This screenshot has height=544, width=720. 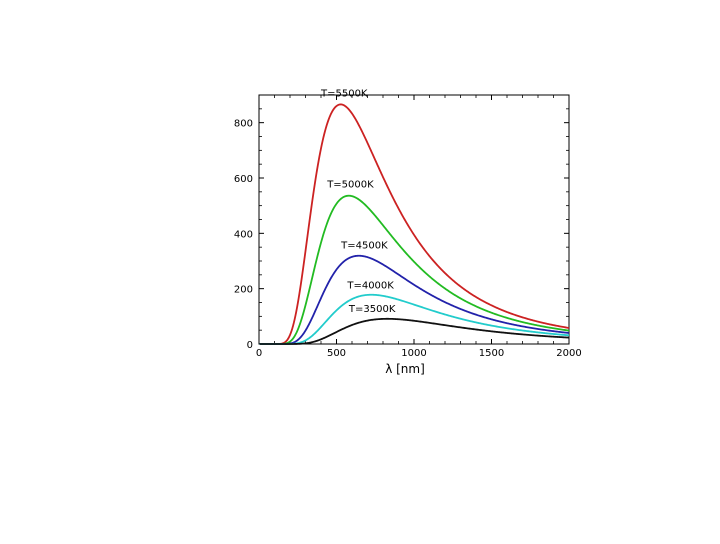 I want to click on series-label-3500: T=3500K, so click(x=372, y=309).